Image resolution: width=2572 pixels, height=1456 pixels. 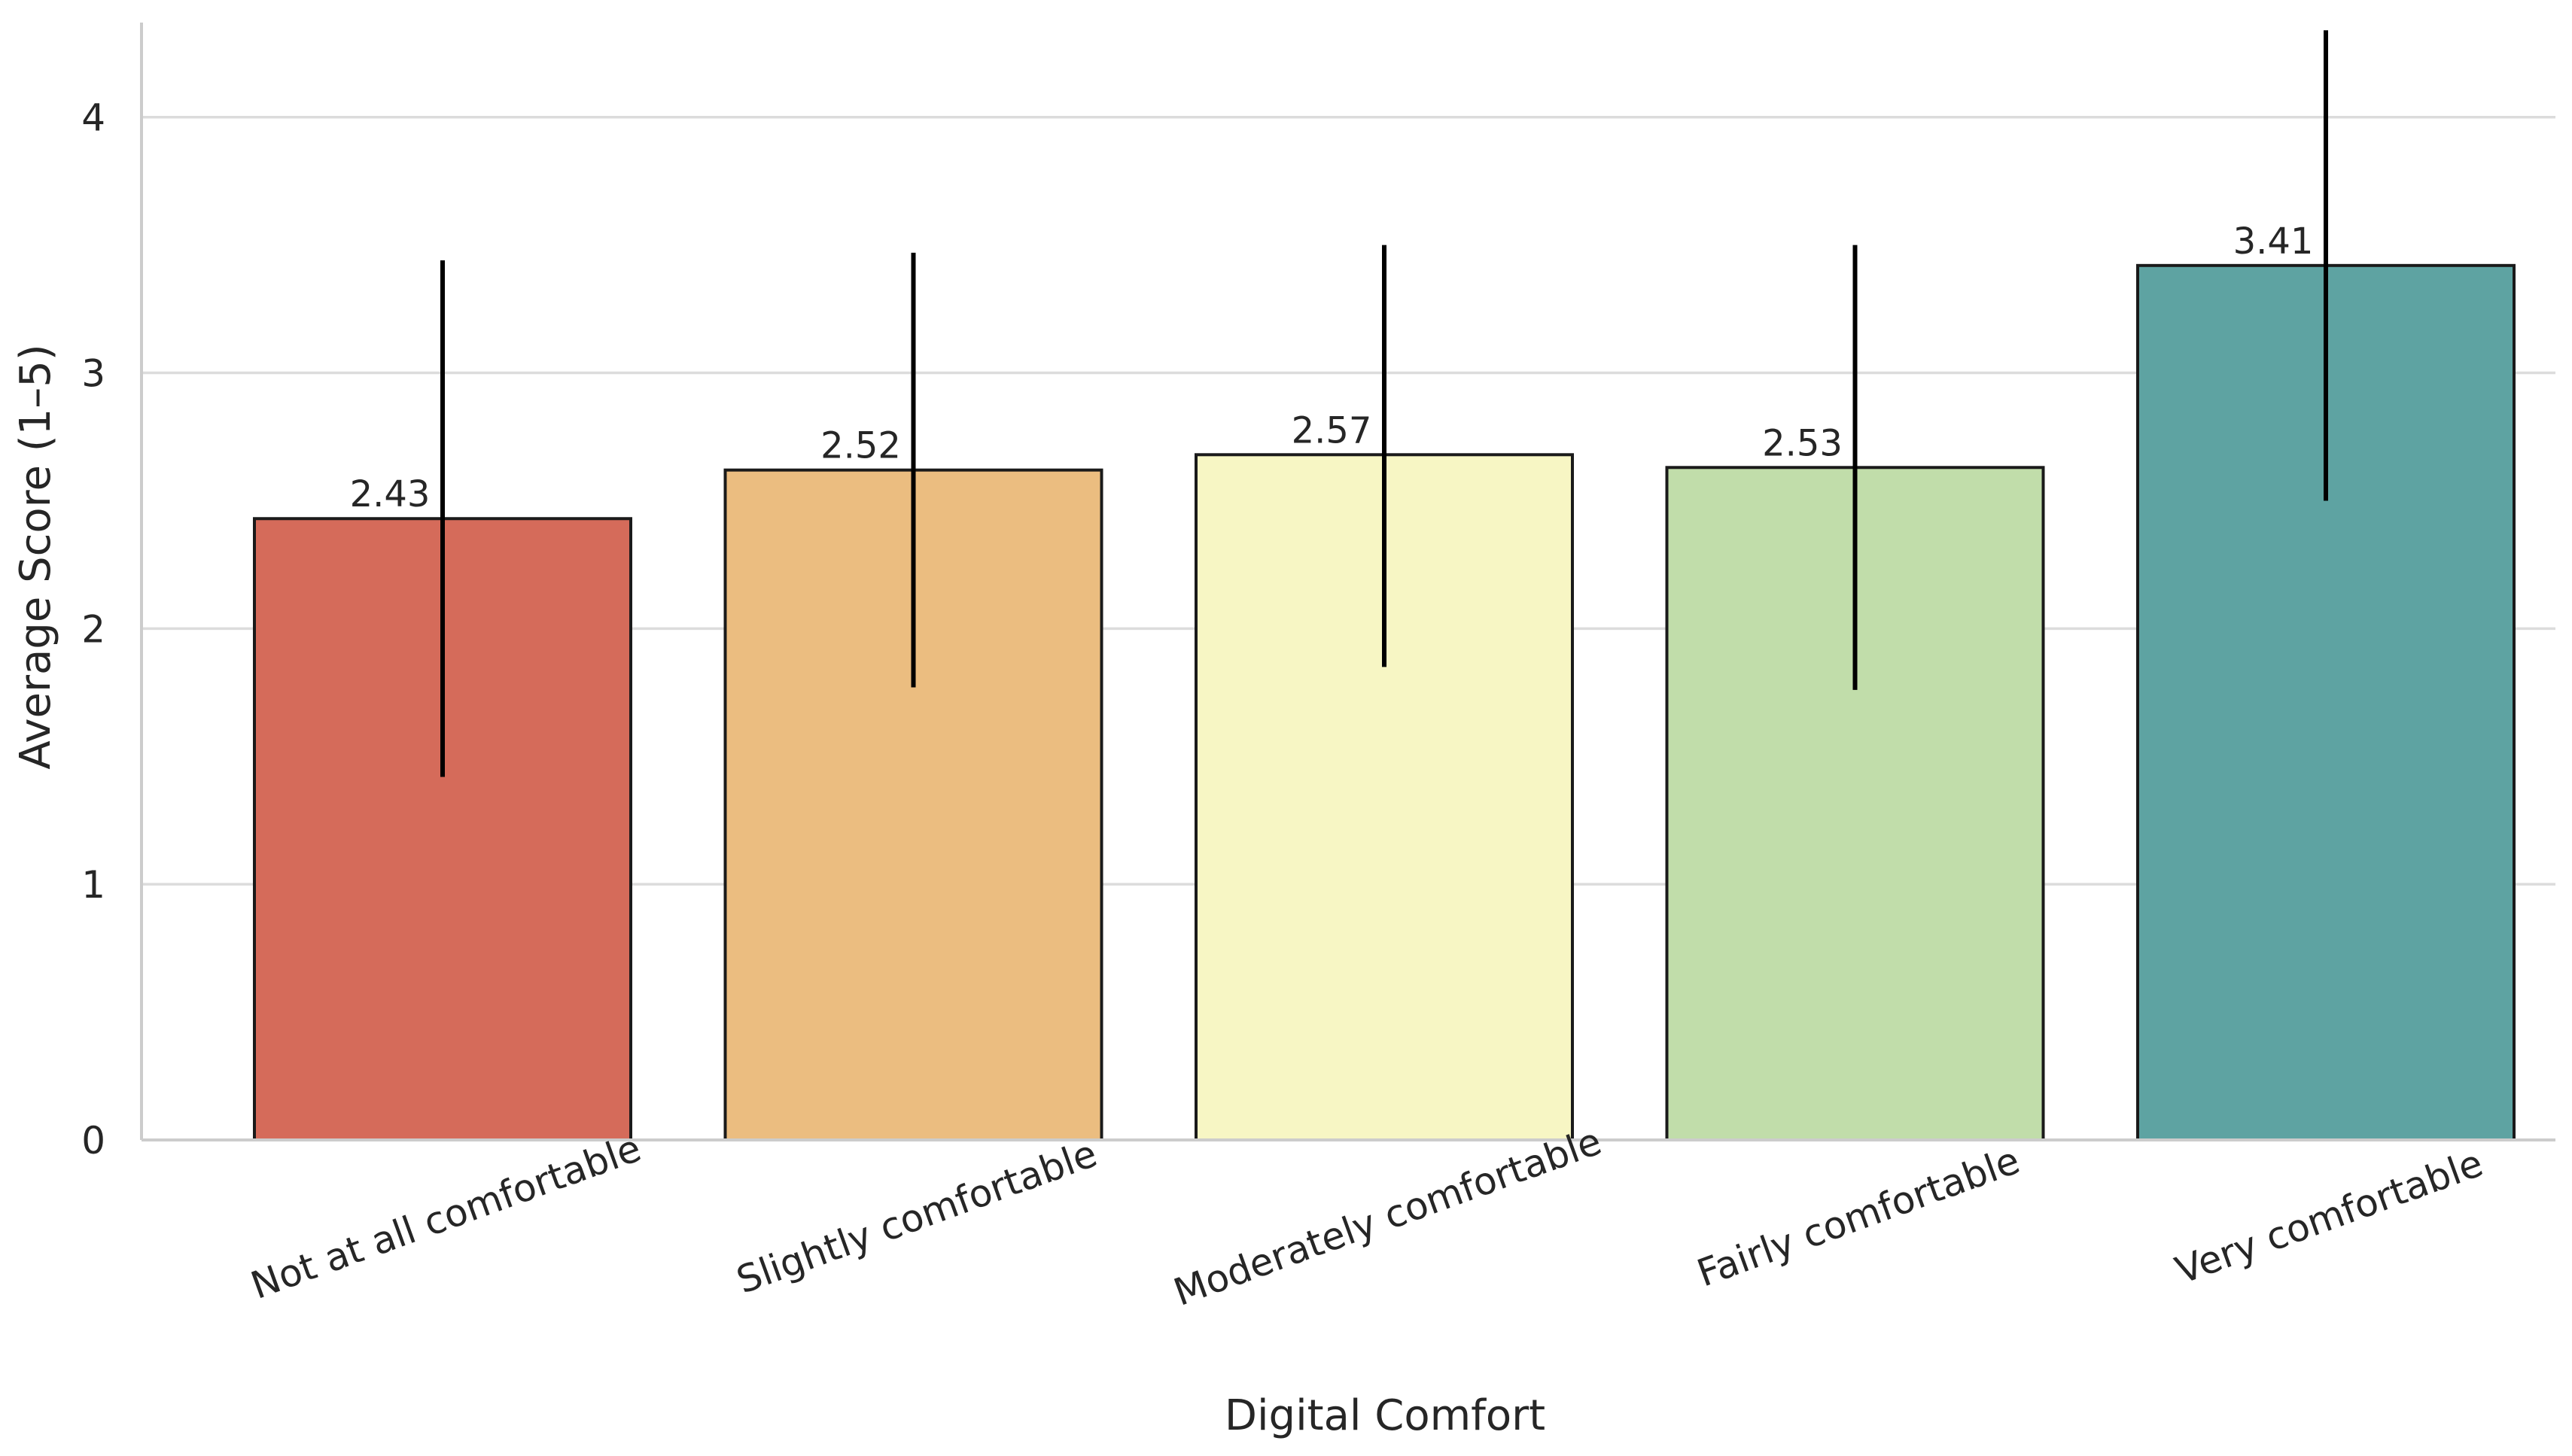 What do you see at coordinates (1385, 1415) in the screenshot?
I see `x-axis-label: Digital Comfort` at bounding box center [1385, 1415].